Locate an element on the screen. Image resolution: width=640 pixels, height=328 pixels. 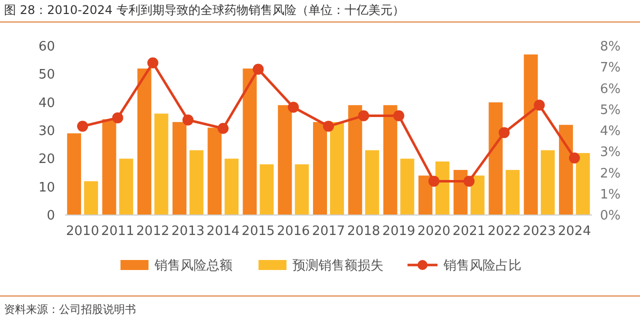
x-tick-label: 2022 is located at coordinates (504, 231).